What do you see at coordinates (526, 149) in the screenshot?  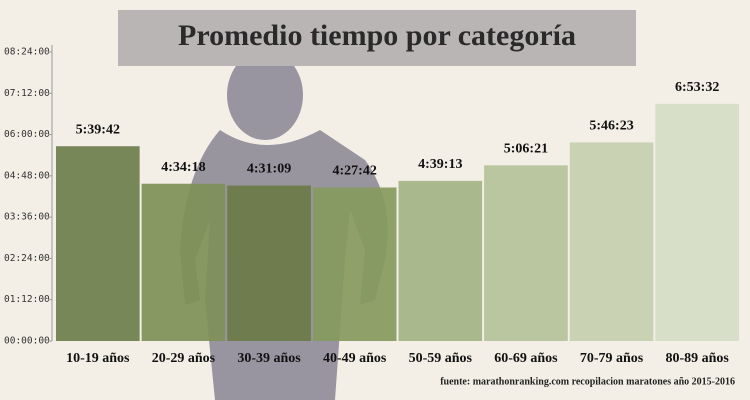 I see `value-label: 5:06:21` at bounding box center [526, 149].